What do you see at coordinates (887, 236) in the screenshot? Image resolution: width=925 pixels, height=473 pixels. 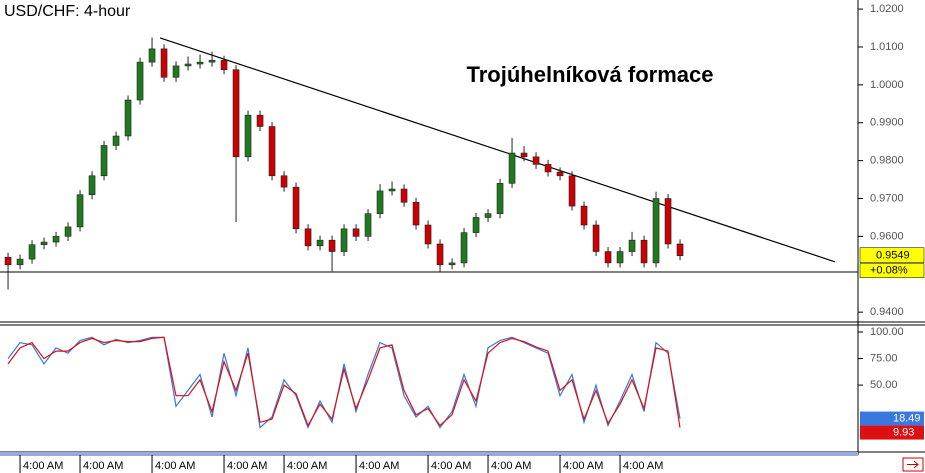 I see `y-tick-label: 0.9600` at bounding box center [887, 236].